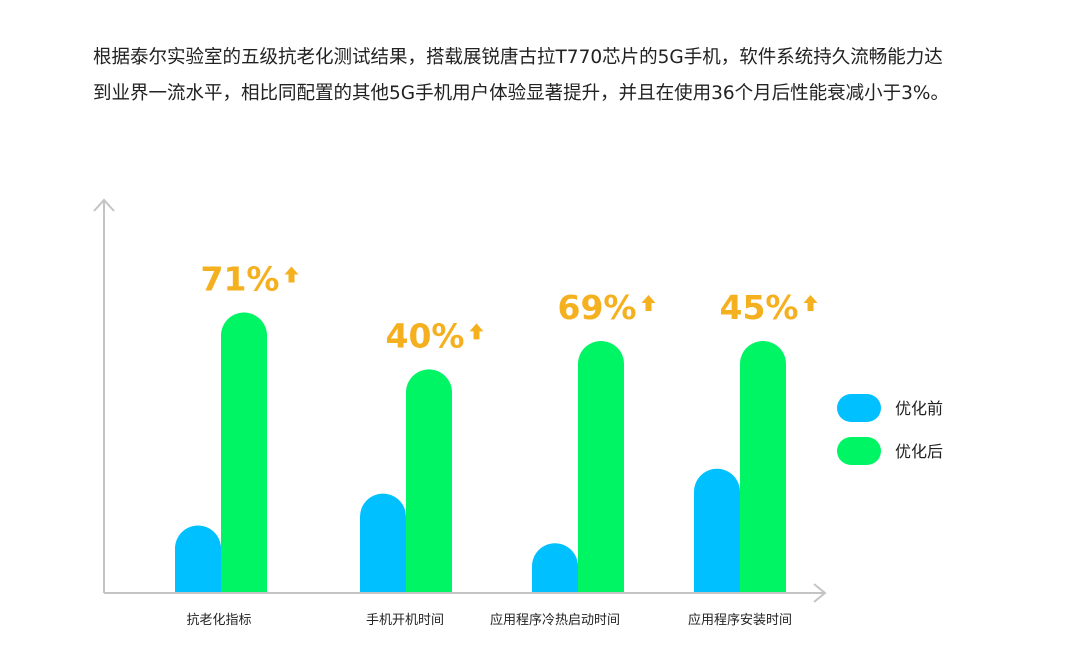 The height and width of the screenshot is (659, 1080). Describe the element at coordinates (919, 451) in the screenshot. I see `legend-label-after: 优化后` at that location.